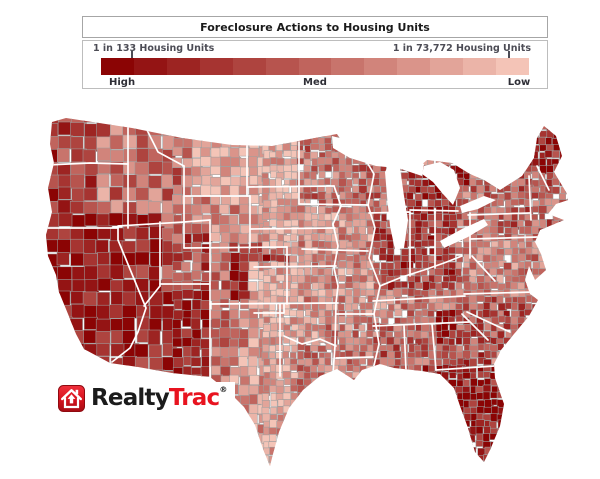 This screenshot has height=479, width=600. I want to click on legend-high-value-label: 1 in 133 Housing Units, so click(154, 48).